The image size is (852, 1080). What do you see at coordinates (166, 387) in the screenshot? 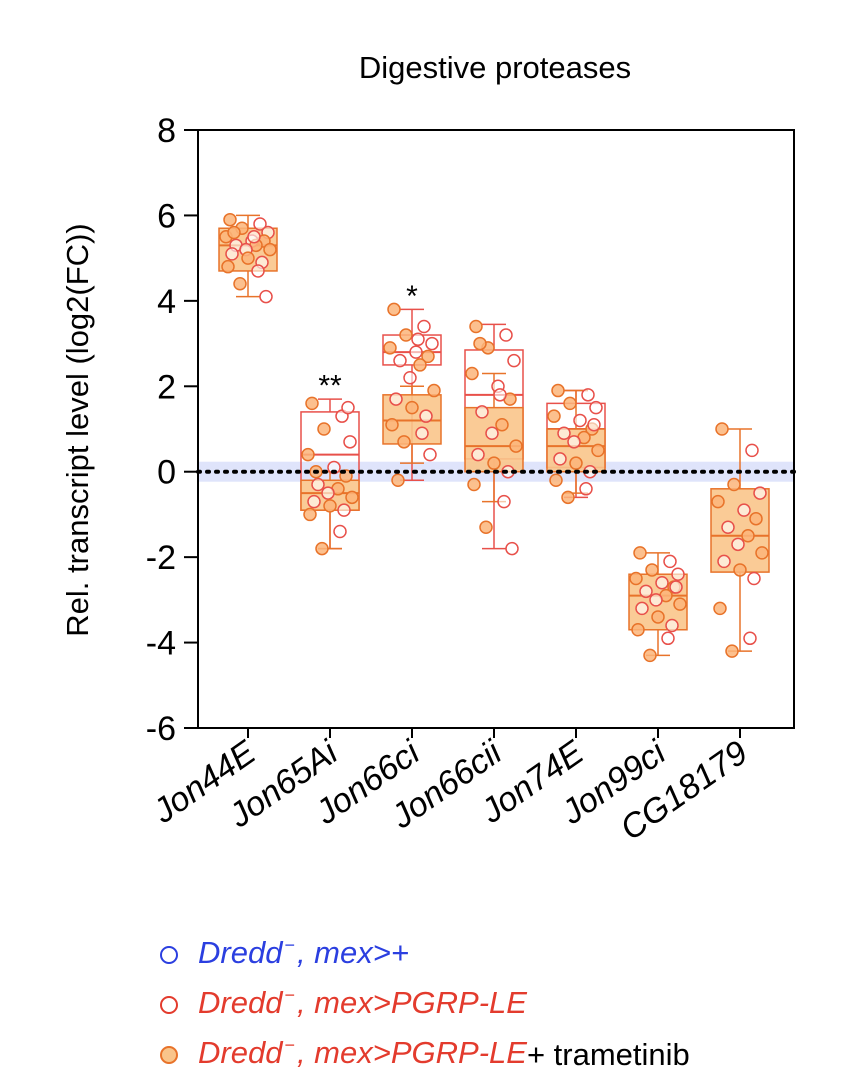
I see `y-tick-label: 2` at bounding box center [166, 387].